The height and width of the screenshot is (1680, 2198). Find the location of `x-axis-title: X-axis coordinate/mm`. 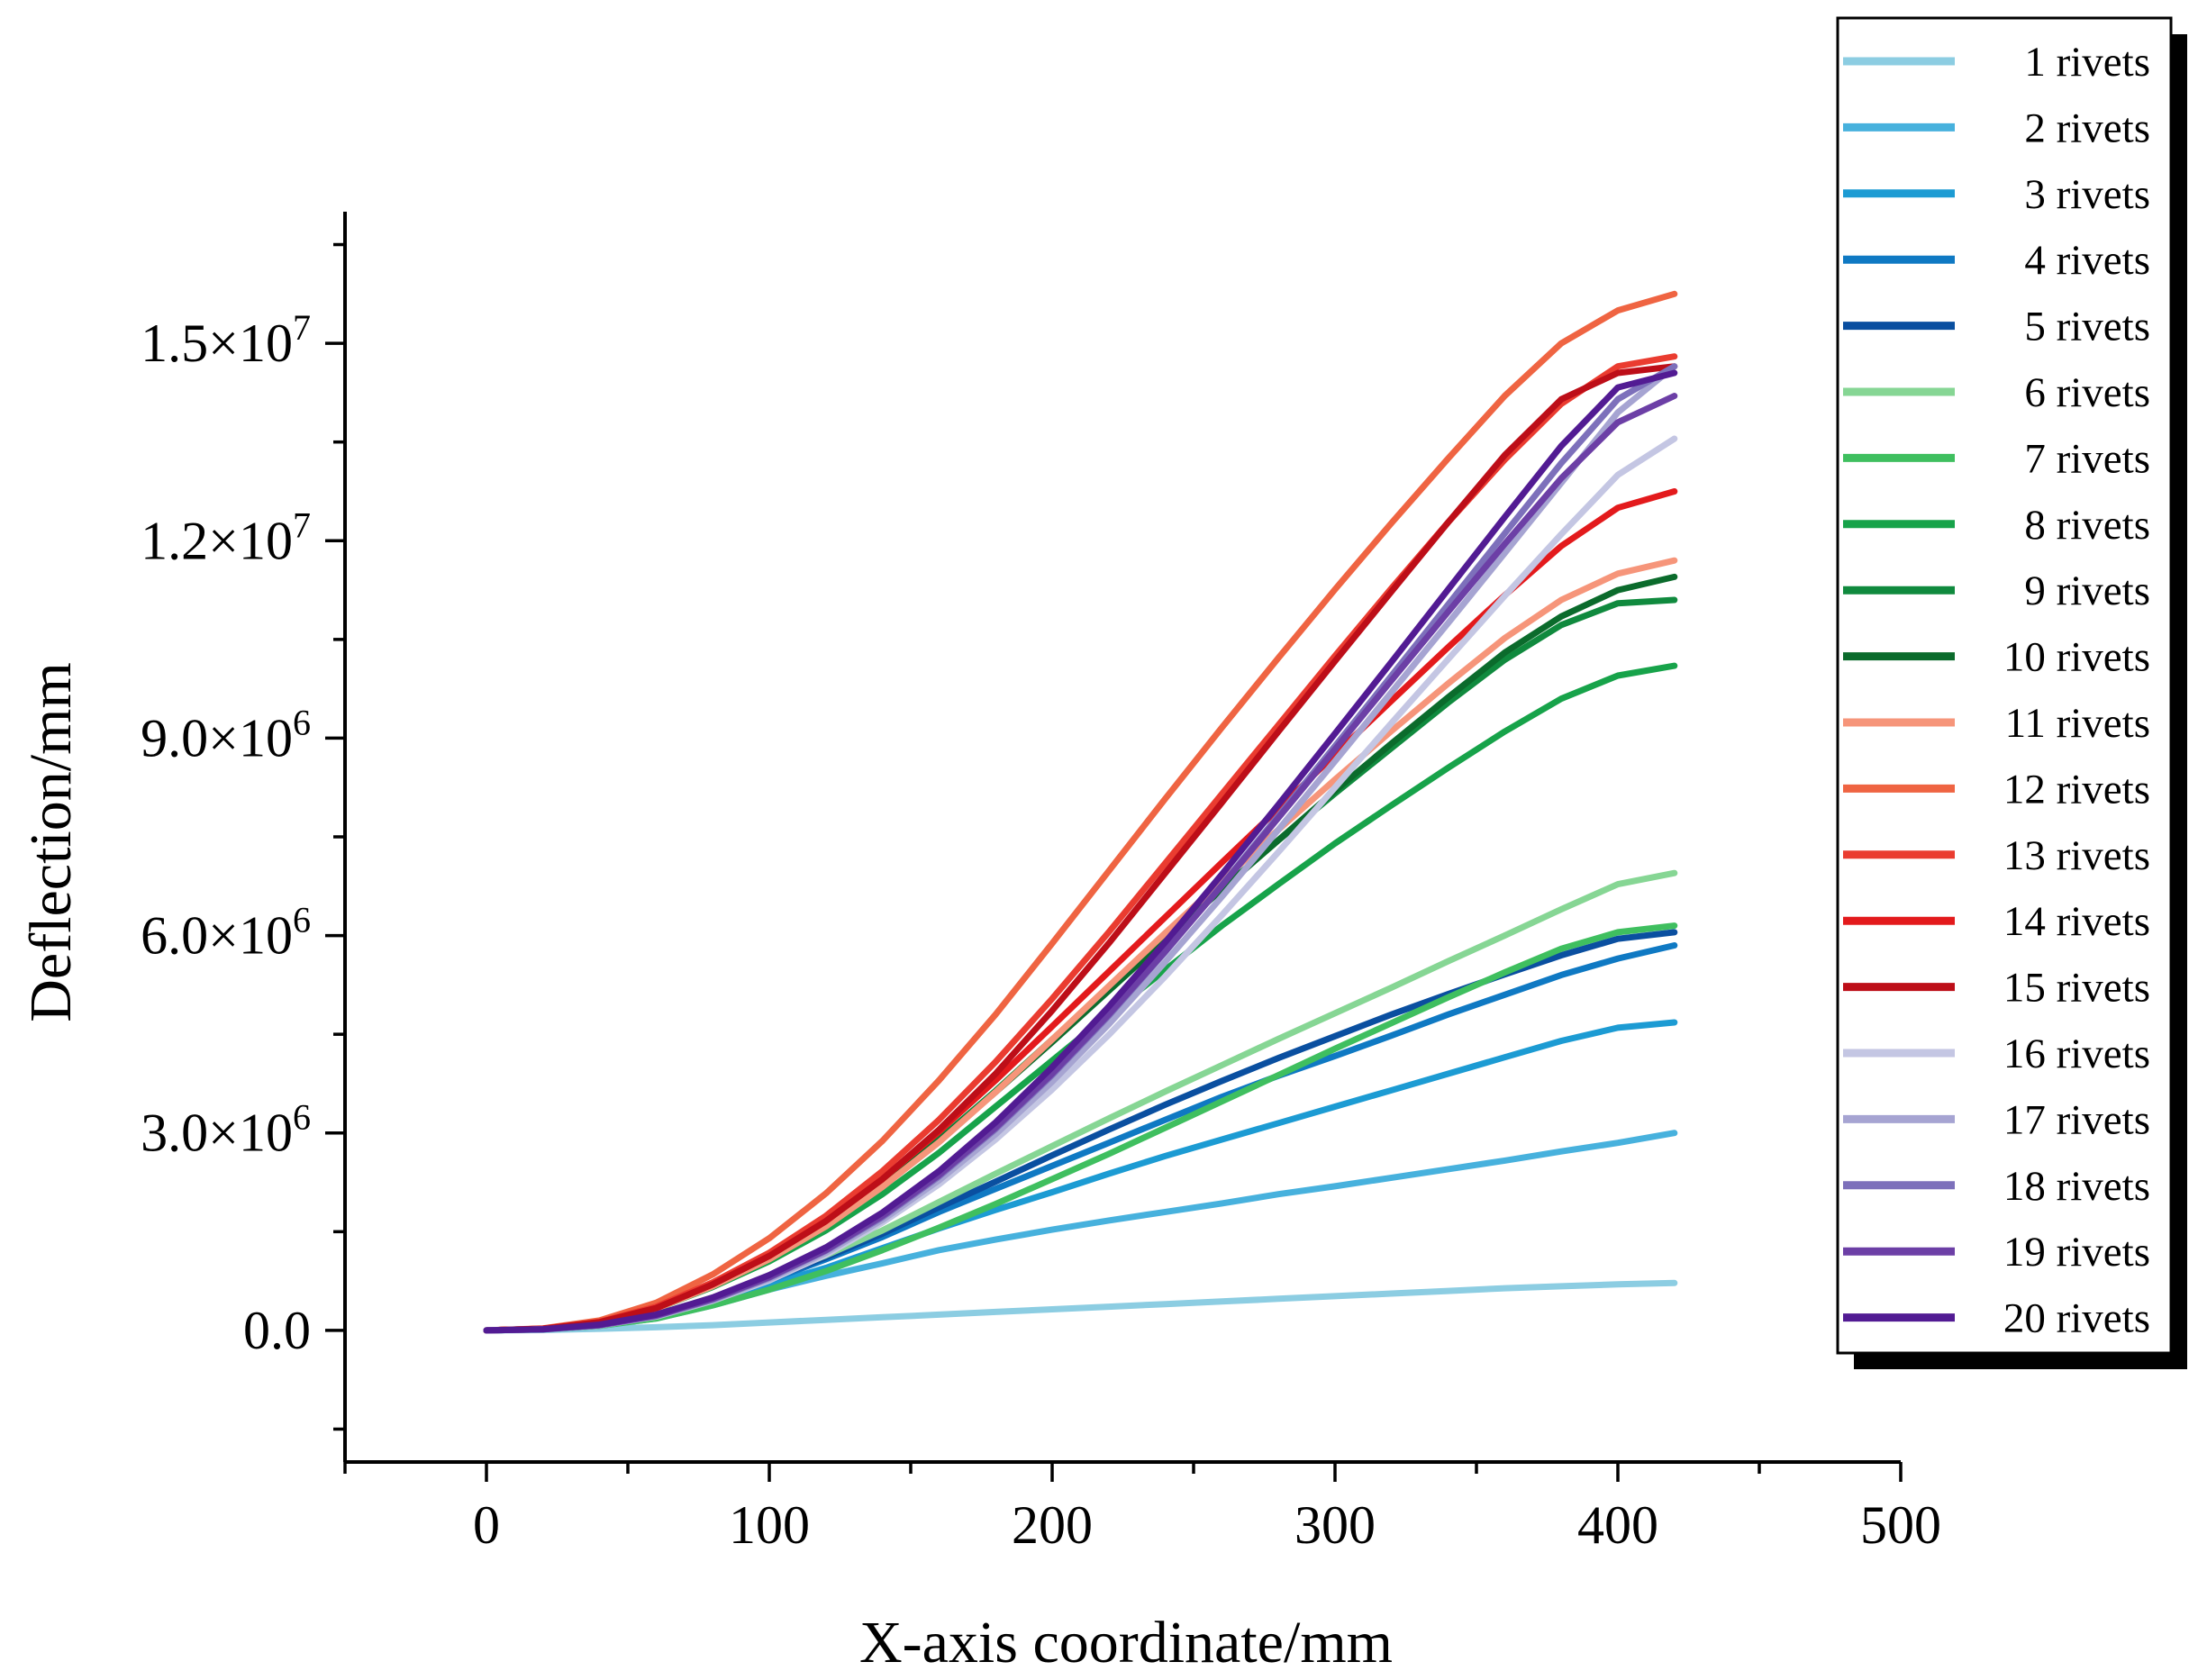

x-axis-title: X-axis coordinate/mm is located at coordinates (1126, 1643).